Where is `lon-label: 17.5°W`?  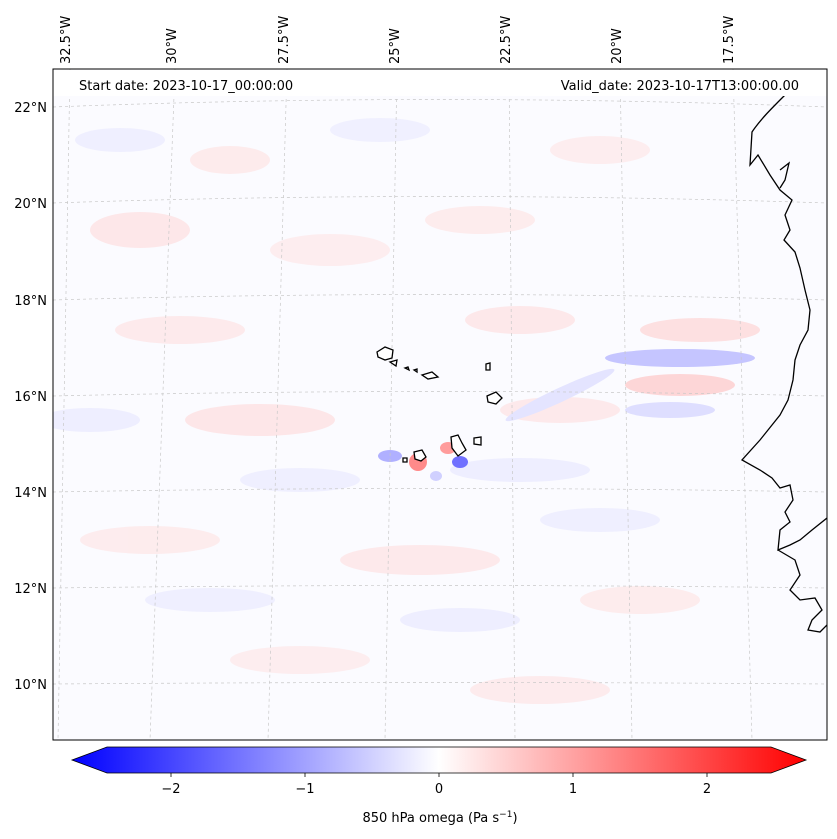
lon-label: 17.5°W is located at coordinates (729, 40).